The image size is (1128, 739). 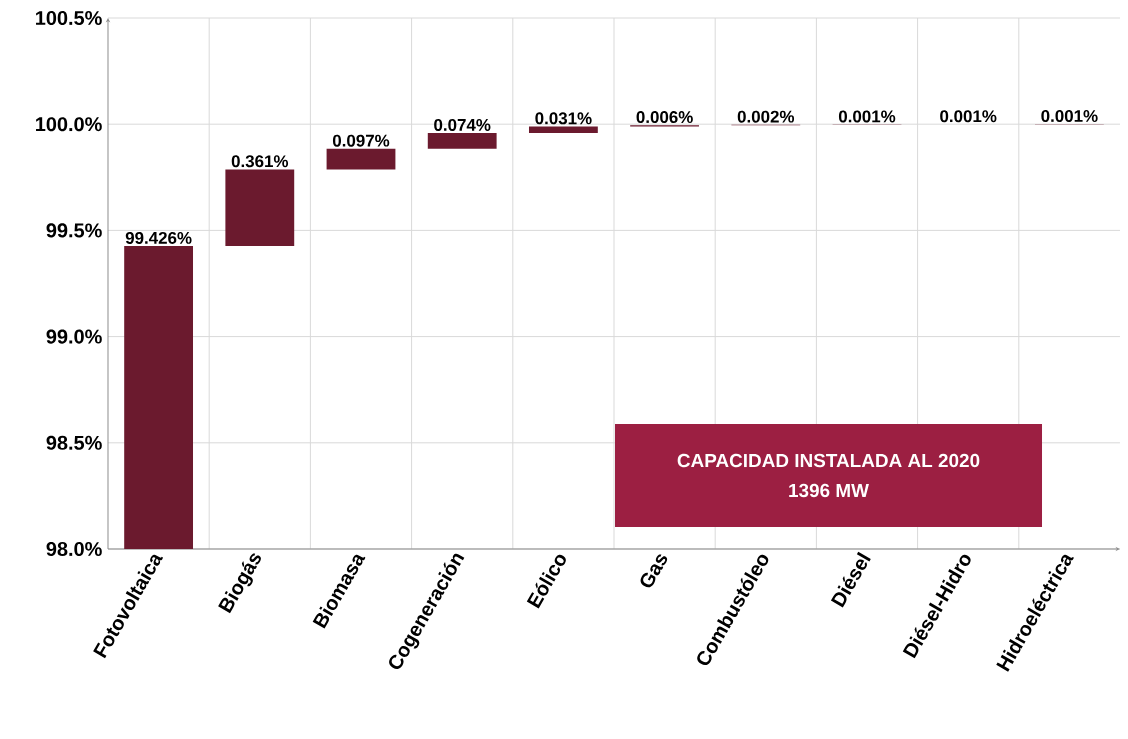 What do you see at coordinates (74, 549) in the screenshot?
I see `y-tick-label: 98.0%` at bounding box center [74, 549].